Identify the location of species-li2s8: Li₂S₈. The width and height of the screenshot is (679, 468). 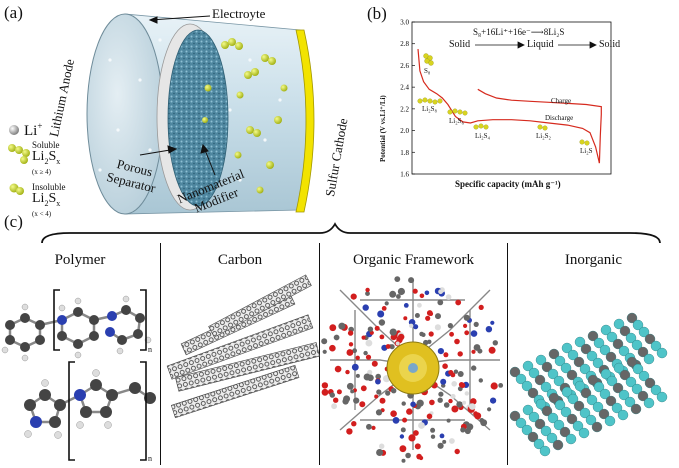
(429, 109).